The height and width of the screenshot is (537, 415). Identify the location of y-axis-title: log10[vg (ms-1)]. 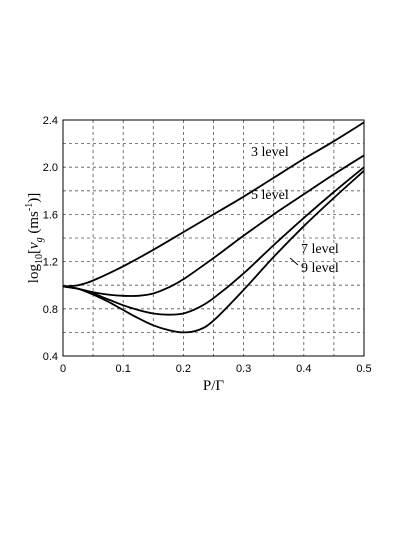
(34, 238).